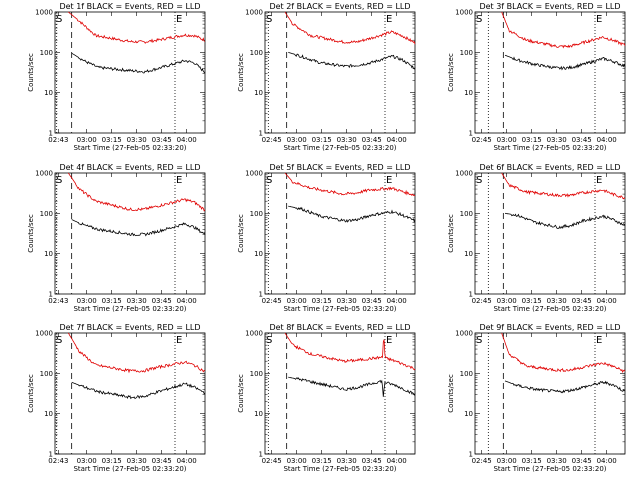 The image size is (640, 480). What do you see at coordinates (549, 6) in the screenshot?
I see `chart-title: Det 3f BLACK = Events, RED = LLD` at bounding box center [549, 6].